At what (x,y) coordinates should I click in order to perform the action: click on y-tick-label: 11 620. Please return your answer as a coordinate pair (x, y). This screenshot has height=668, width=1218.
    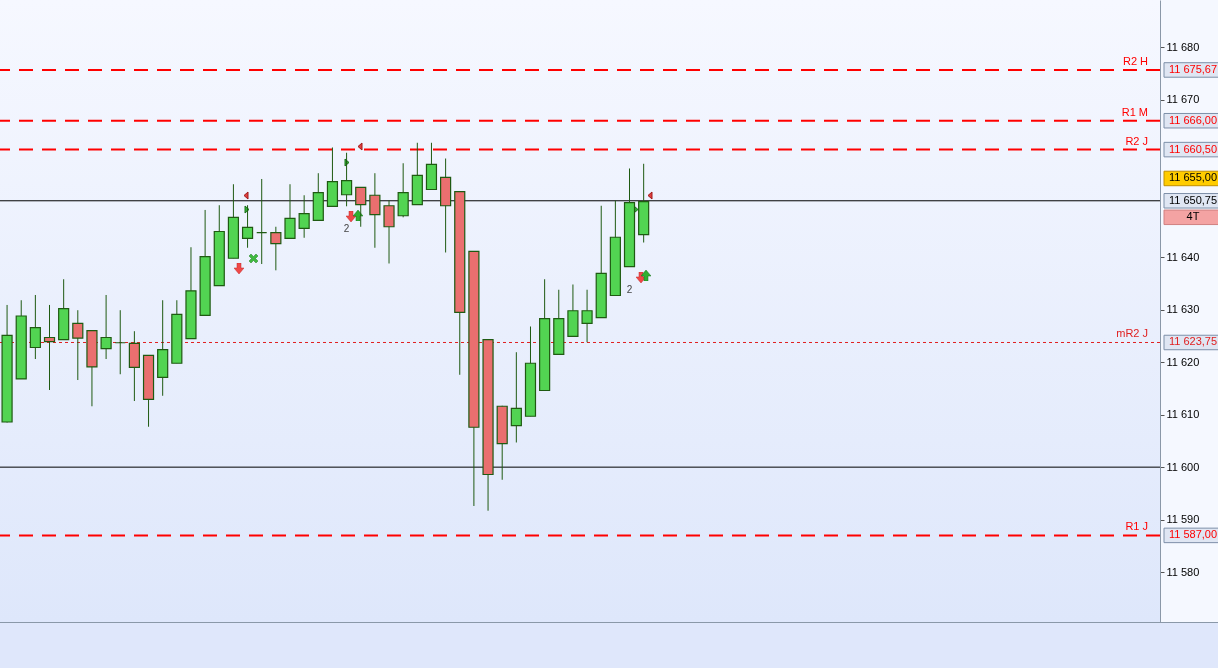
    Looking at the image, I should click on (1183, 361).